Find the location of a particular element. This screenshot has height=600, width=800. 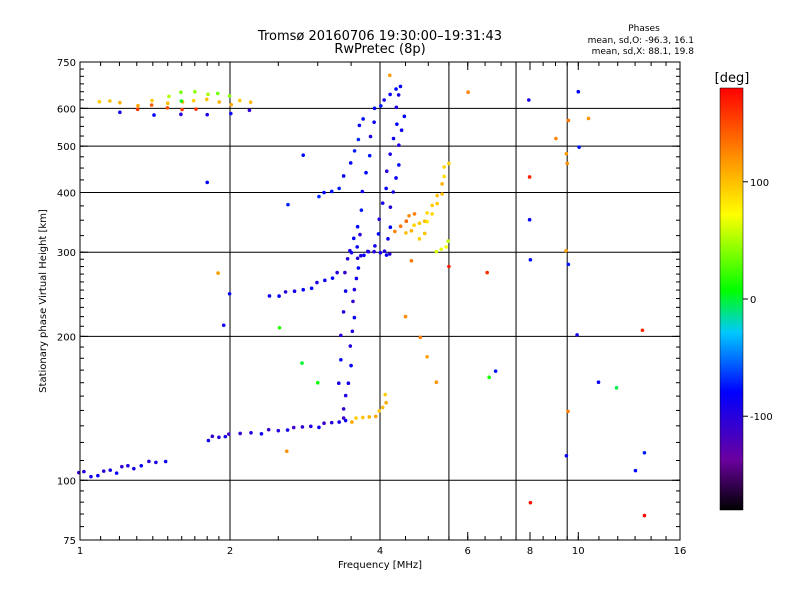

y-tick-label: 75 is located at coordinates (69, 541).